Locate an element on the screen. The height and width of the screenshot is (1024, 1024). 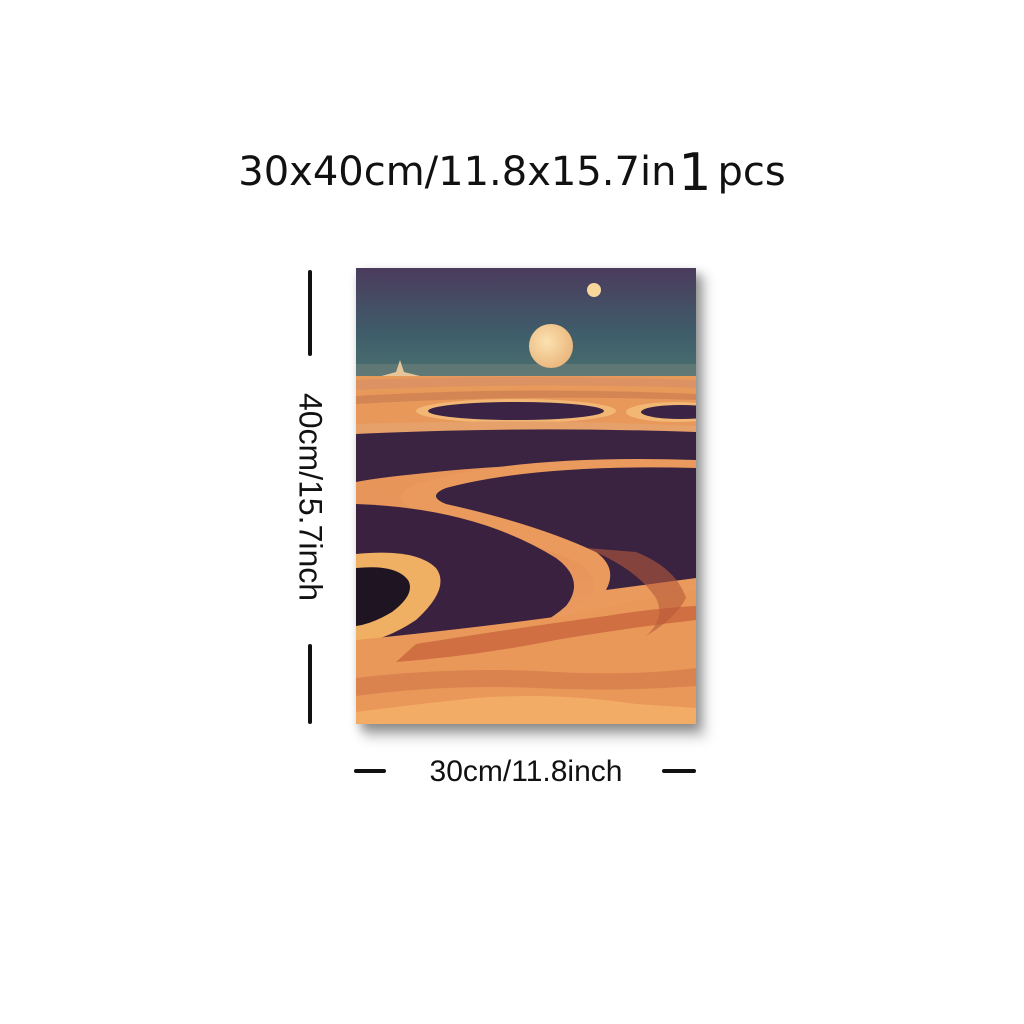
quantity-unit: pcs is located at coordinates (751, 172).